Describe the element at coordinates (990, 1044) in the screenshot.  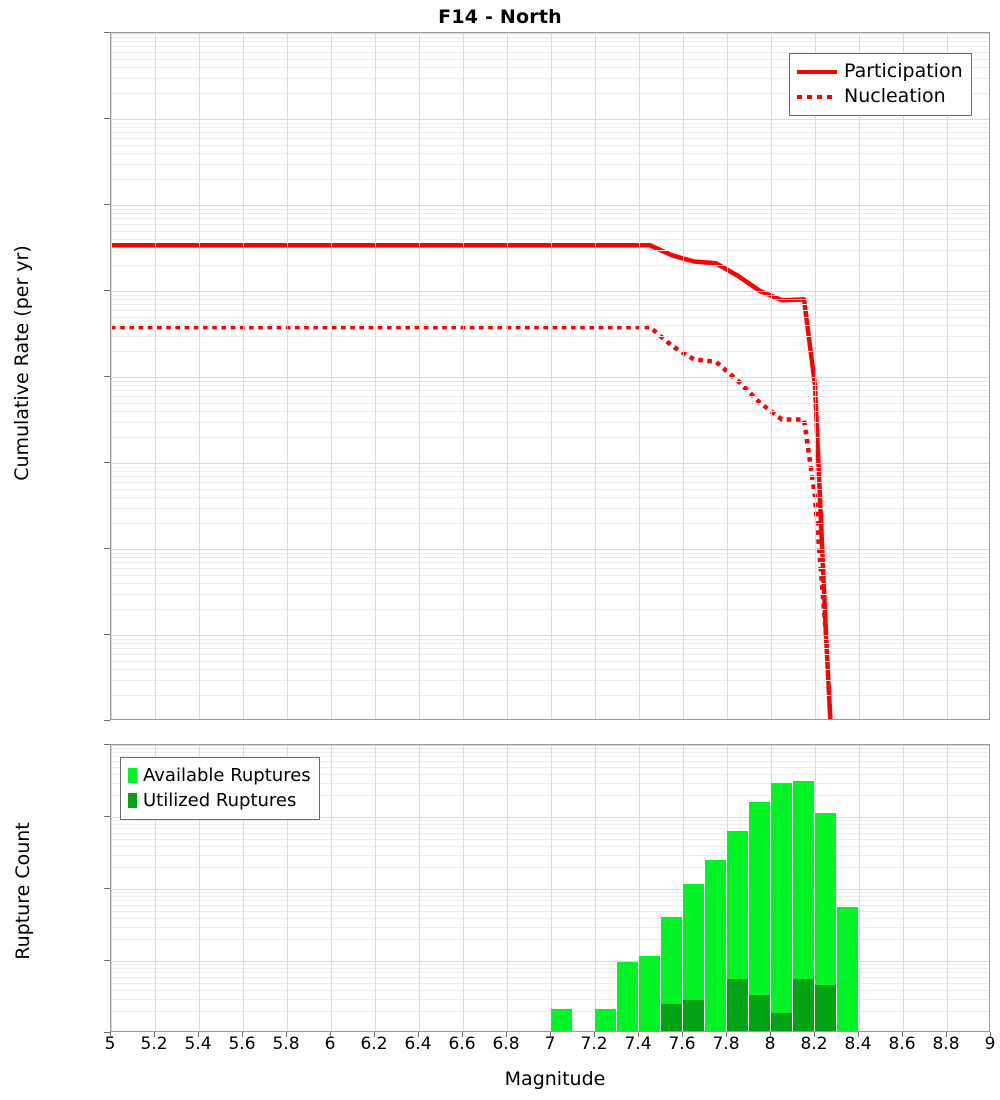
I see `x-tick: 9` at that location.